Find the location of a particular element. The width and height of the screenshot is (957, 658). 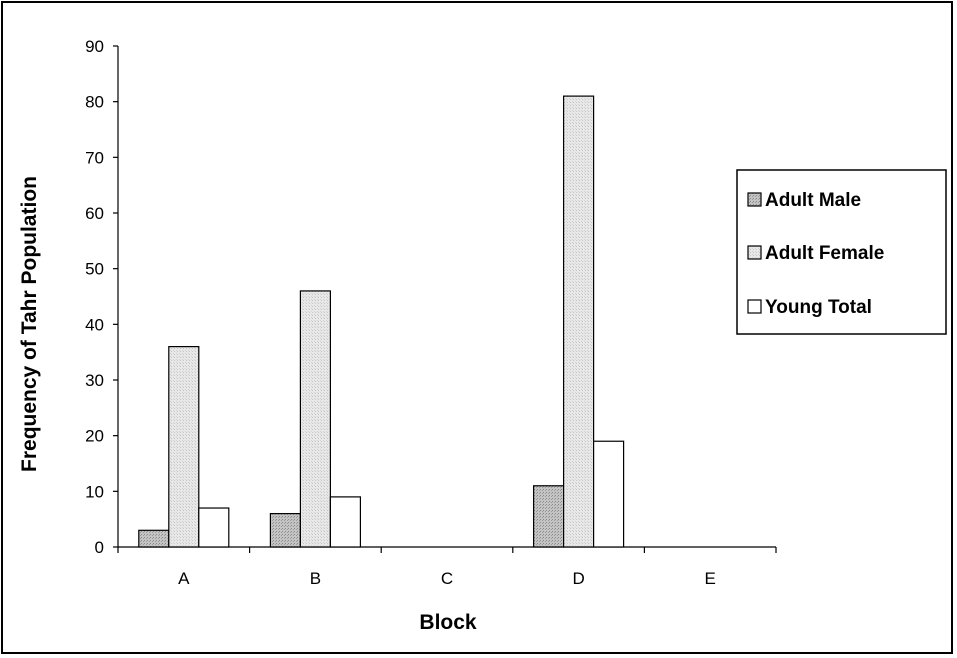

x-tick-label: C is located at coordinates (447, 578).